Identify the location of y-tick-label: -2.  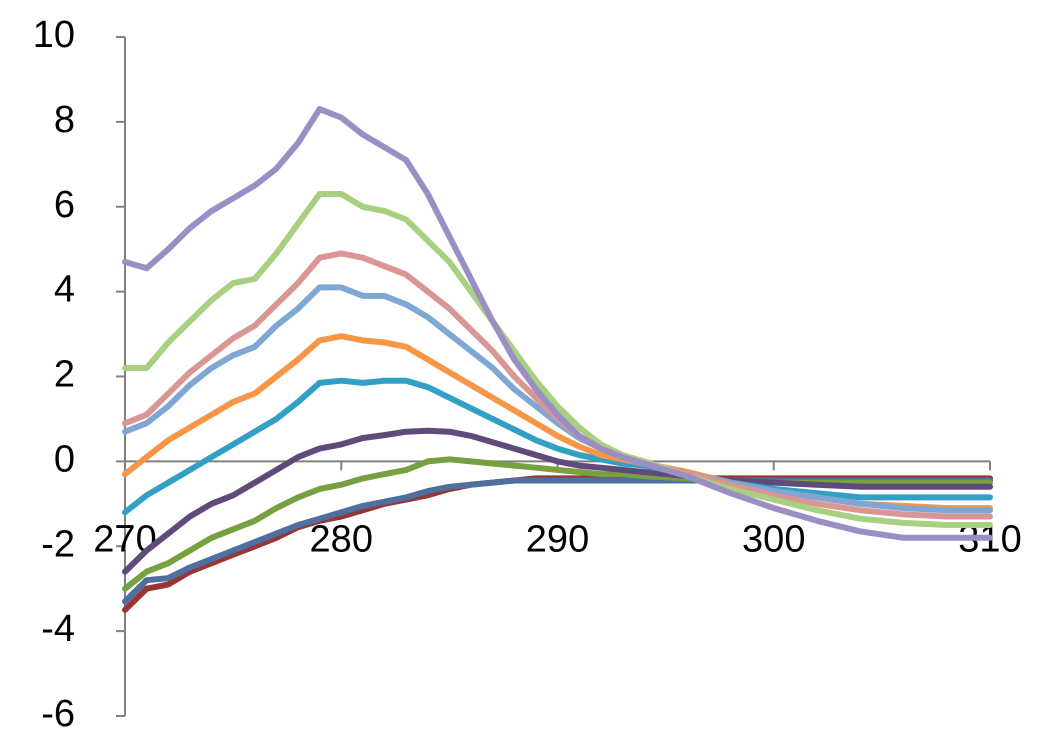
(58, 544).